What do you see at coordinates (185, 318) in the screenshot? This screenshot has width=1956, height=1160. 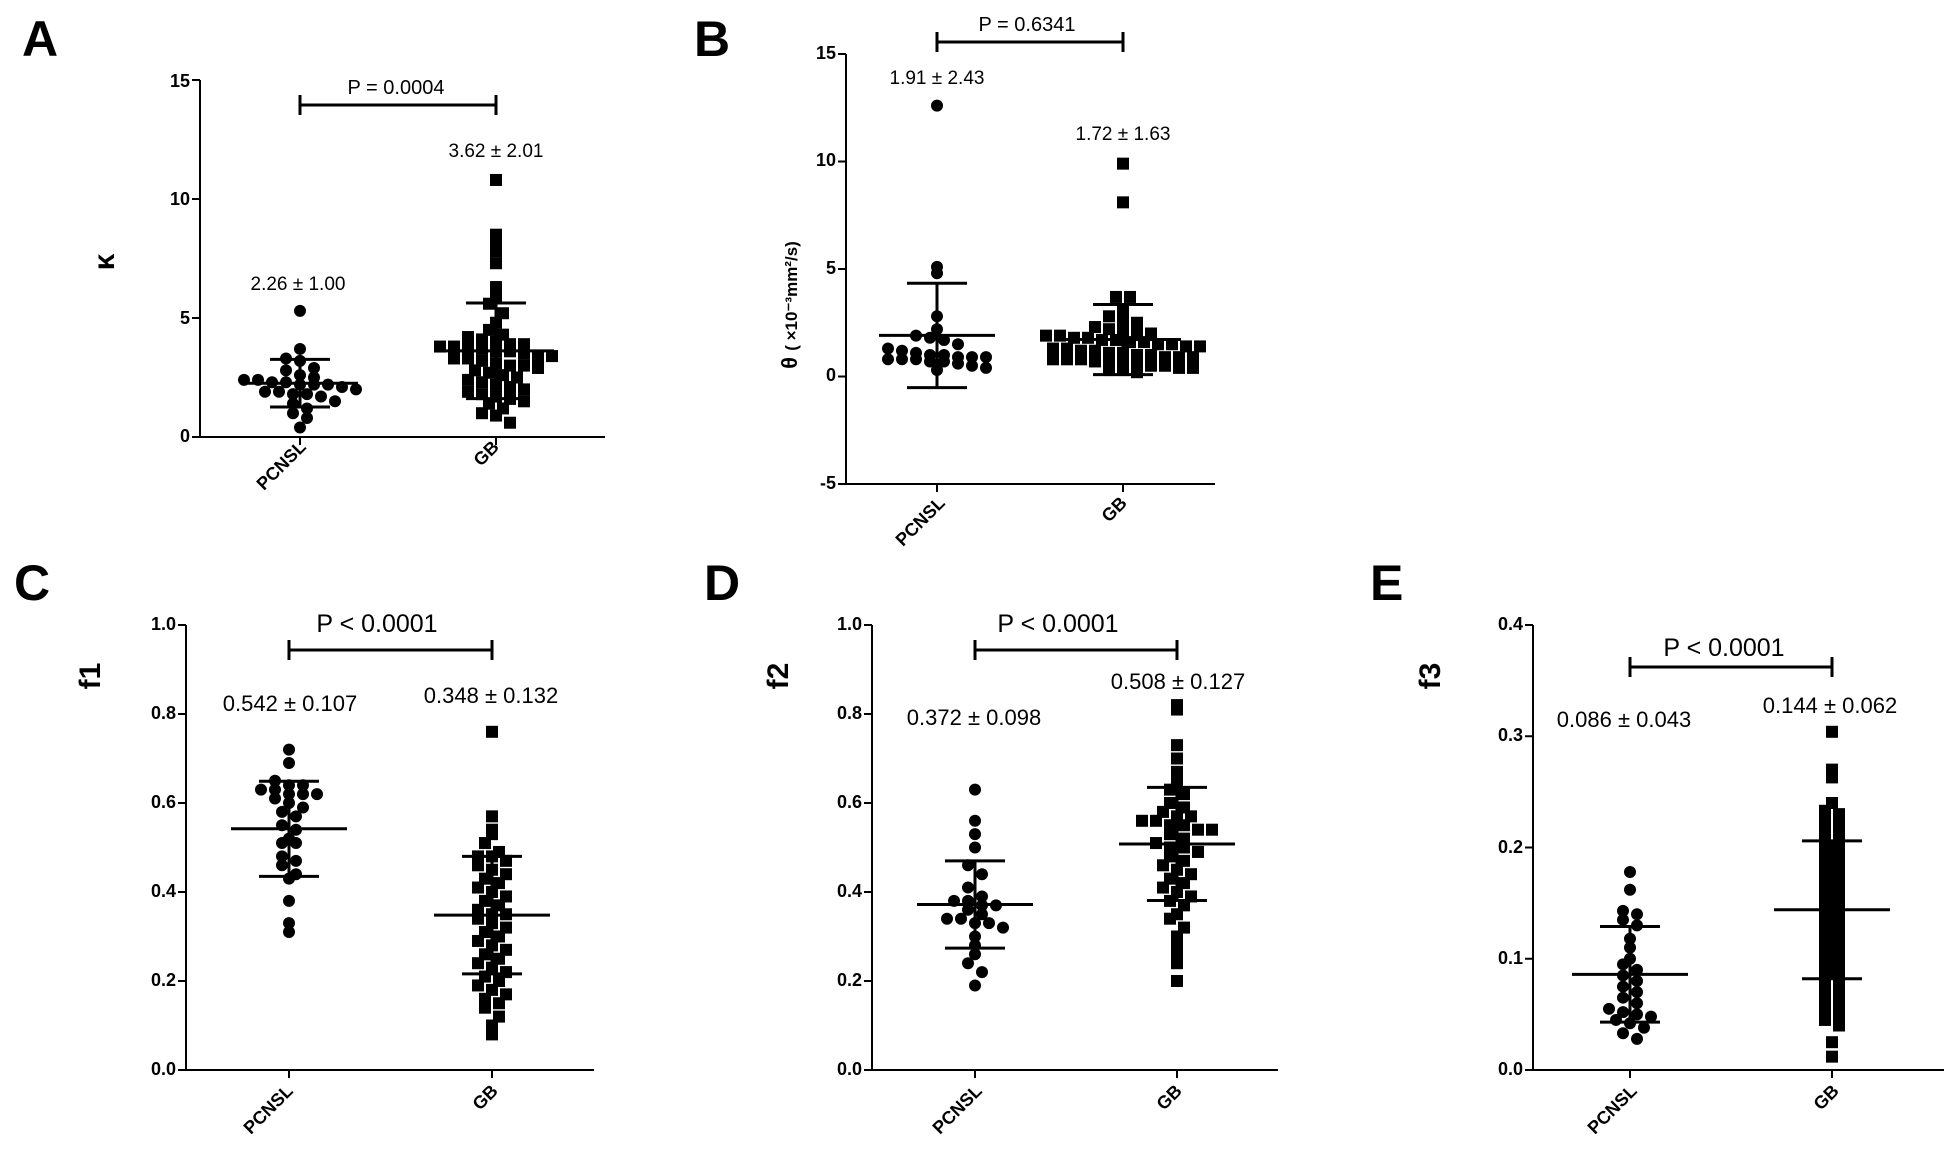 I see `y-tick-label: 5` at bounding box center [185, 318].